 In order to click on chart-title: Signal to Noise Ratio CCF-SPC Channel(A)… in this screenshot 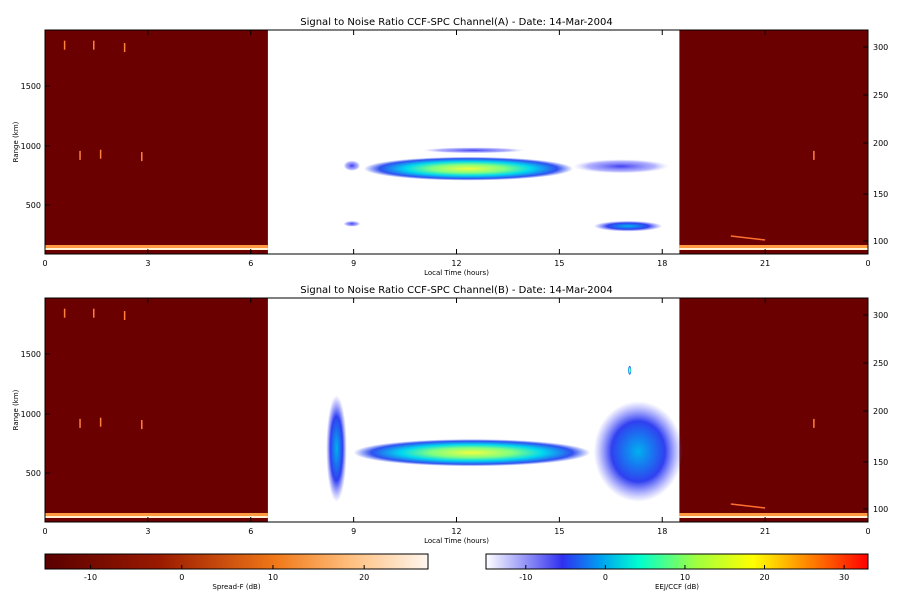, I will do `click(456, 22)`.